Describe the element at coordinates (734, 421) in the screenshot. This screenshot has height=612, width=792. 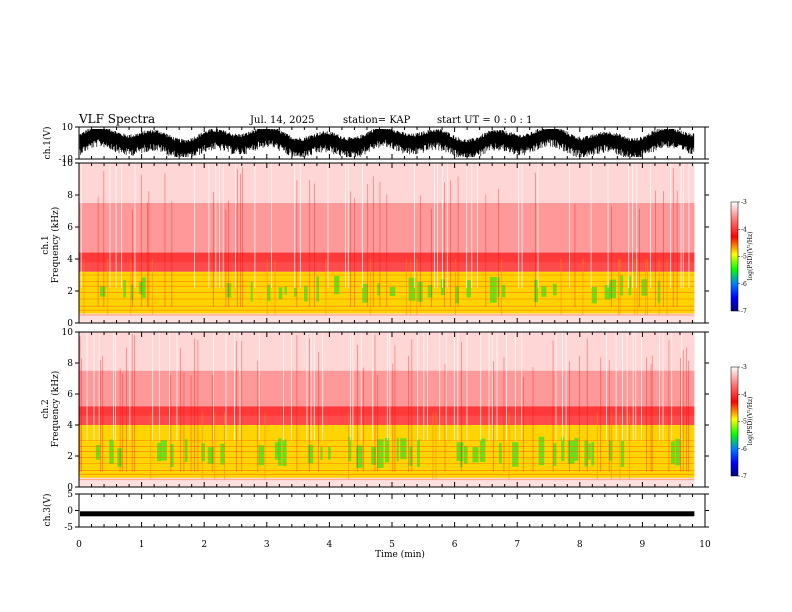
I see `ch2-colorbar-gradient` at that location.